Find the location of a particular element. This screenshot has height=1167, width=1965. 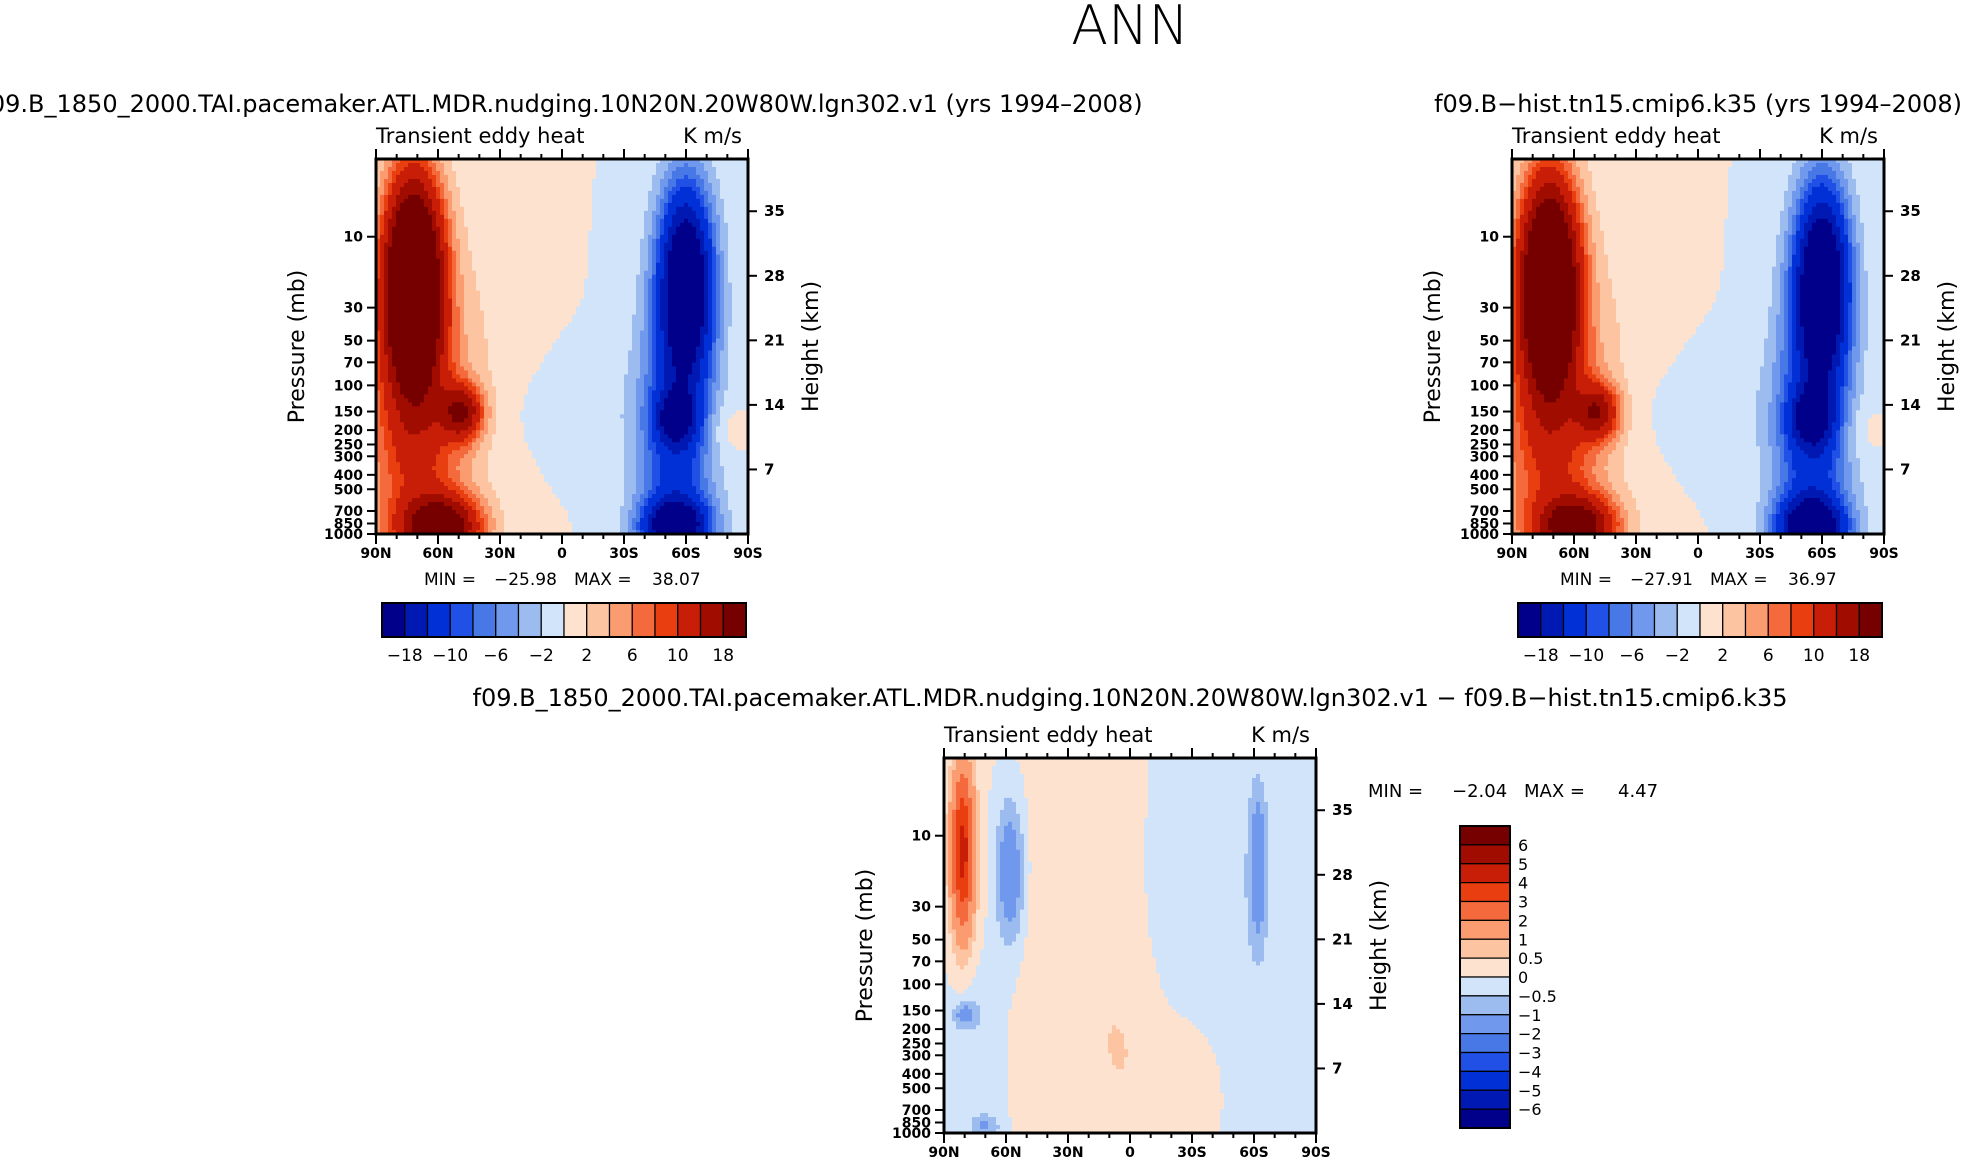

contour-field is located at coordinates (562, 346).